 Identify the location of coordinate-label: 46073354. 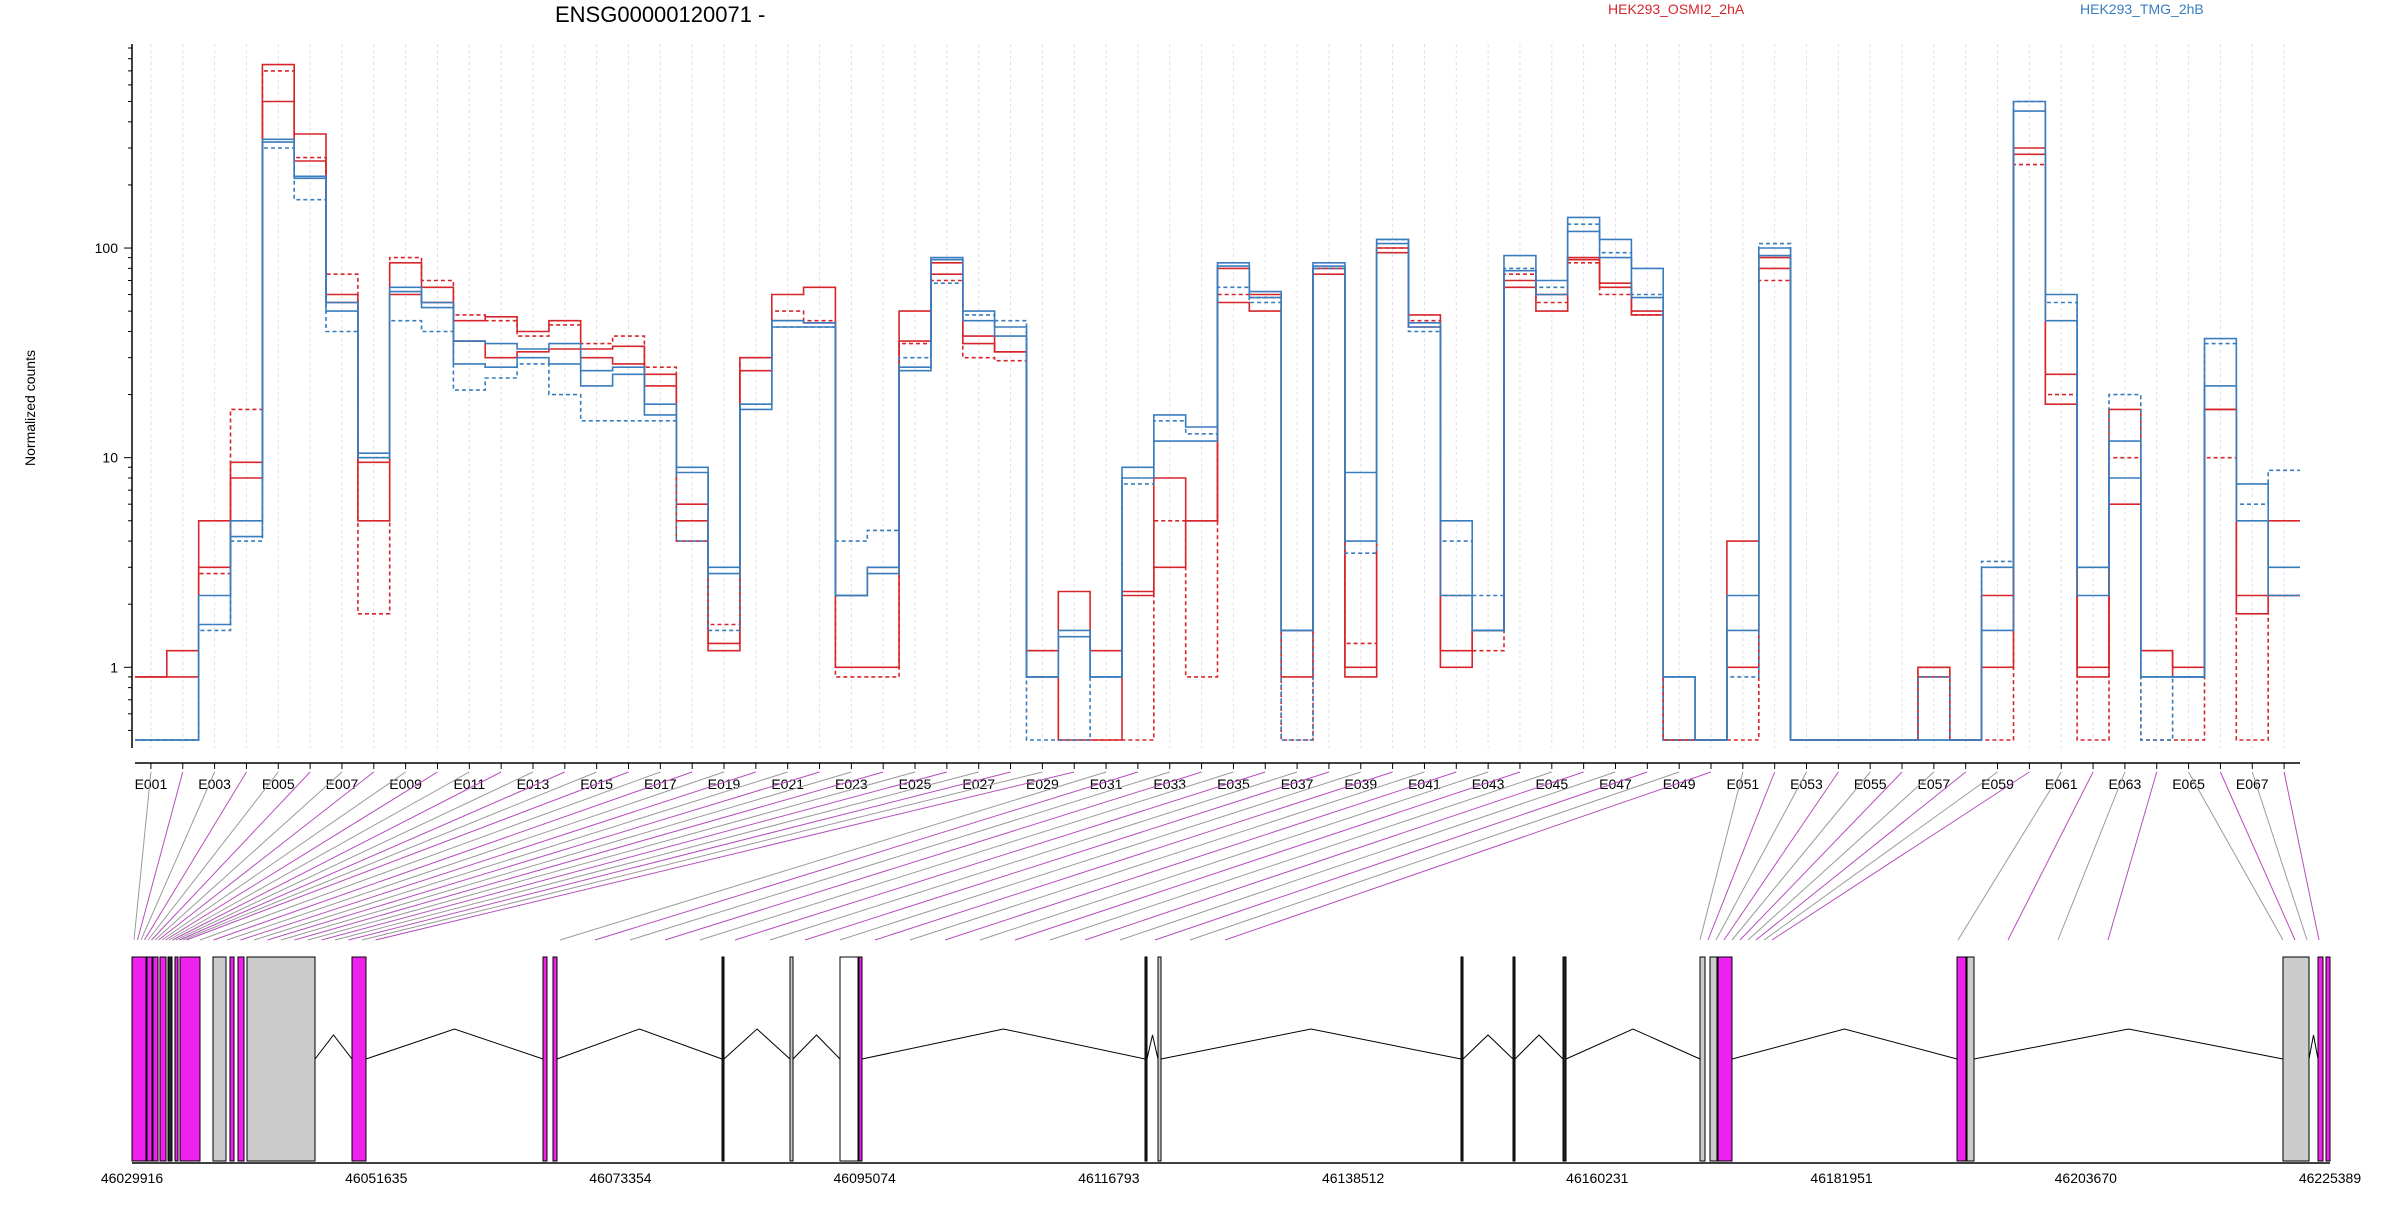
(620, 1178).